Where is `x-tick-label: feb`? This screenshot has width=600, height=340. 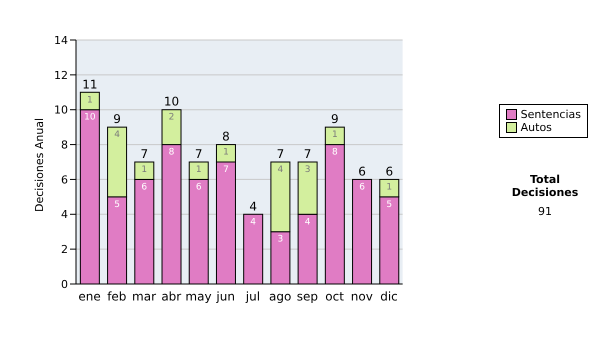
x-tick-label: feb is located at coordinates (116, 297).